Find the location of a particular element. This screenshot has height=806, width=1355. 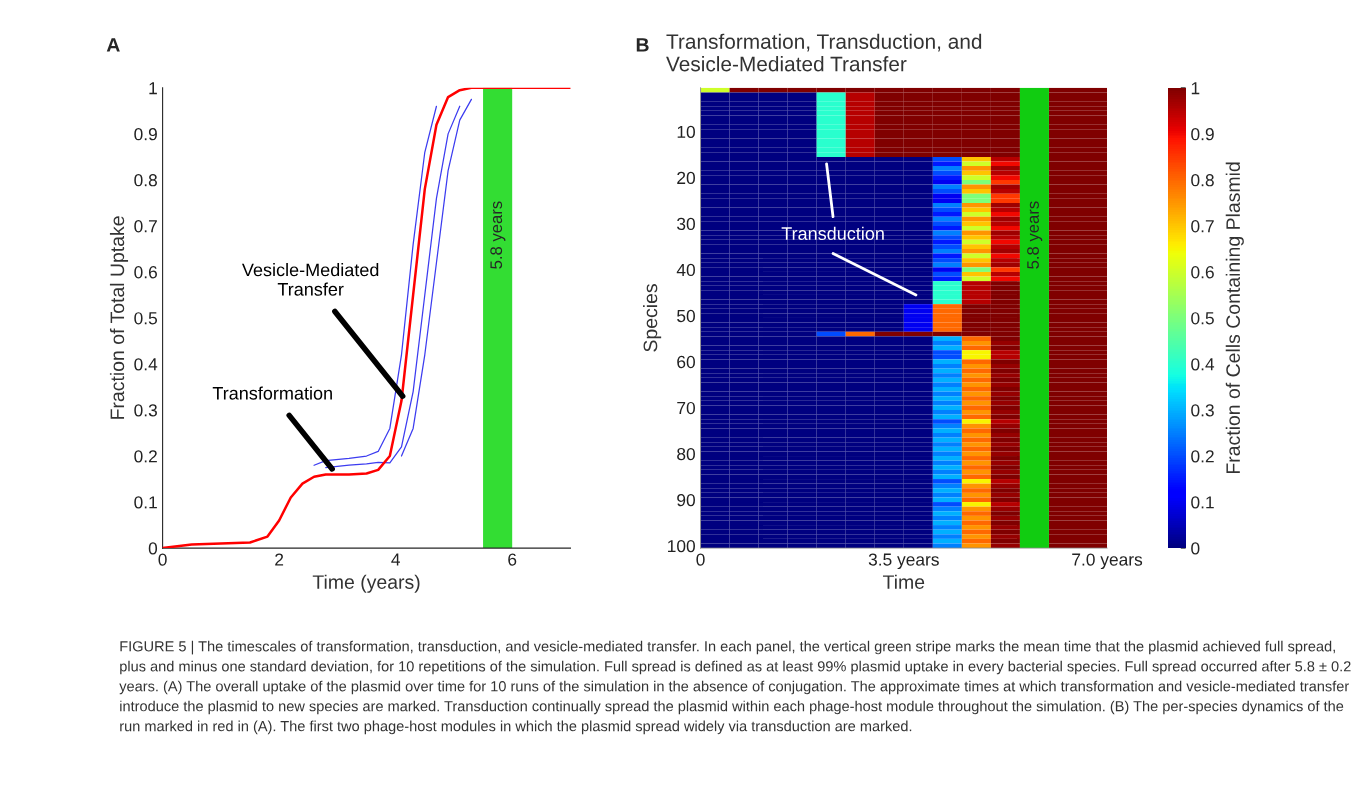

color-bar-label: 0.1 is located at coordinates (1202, 502).